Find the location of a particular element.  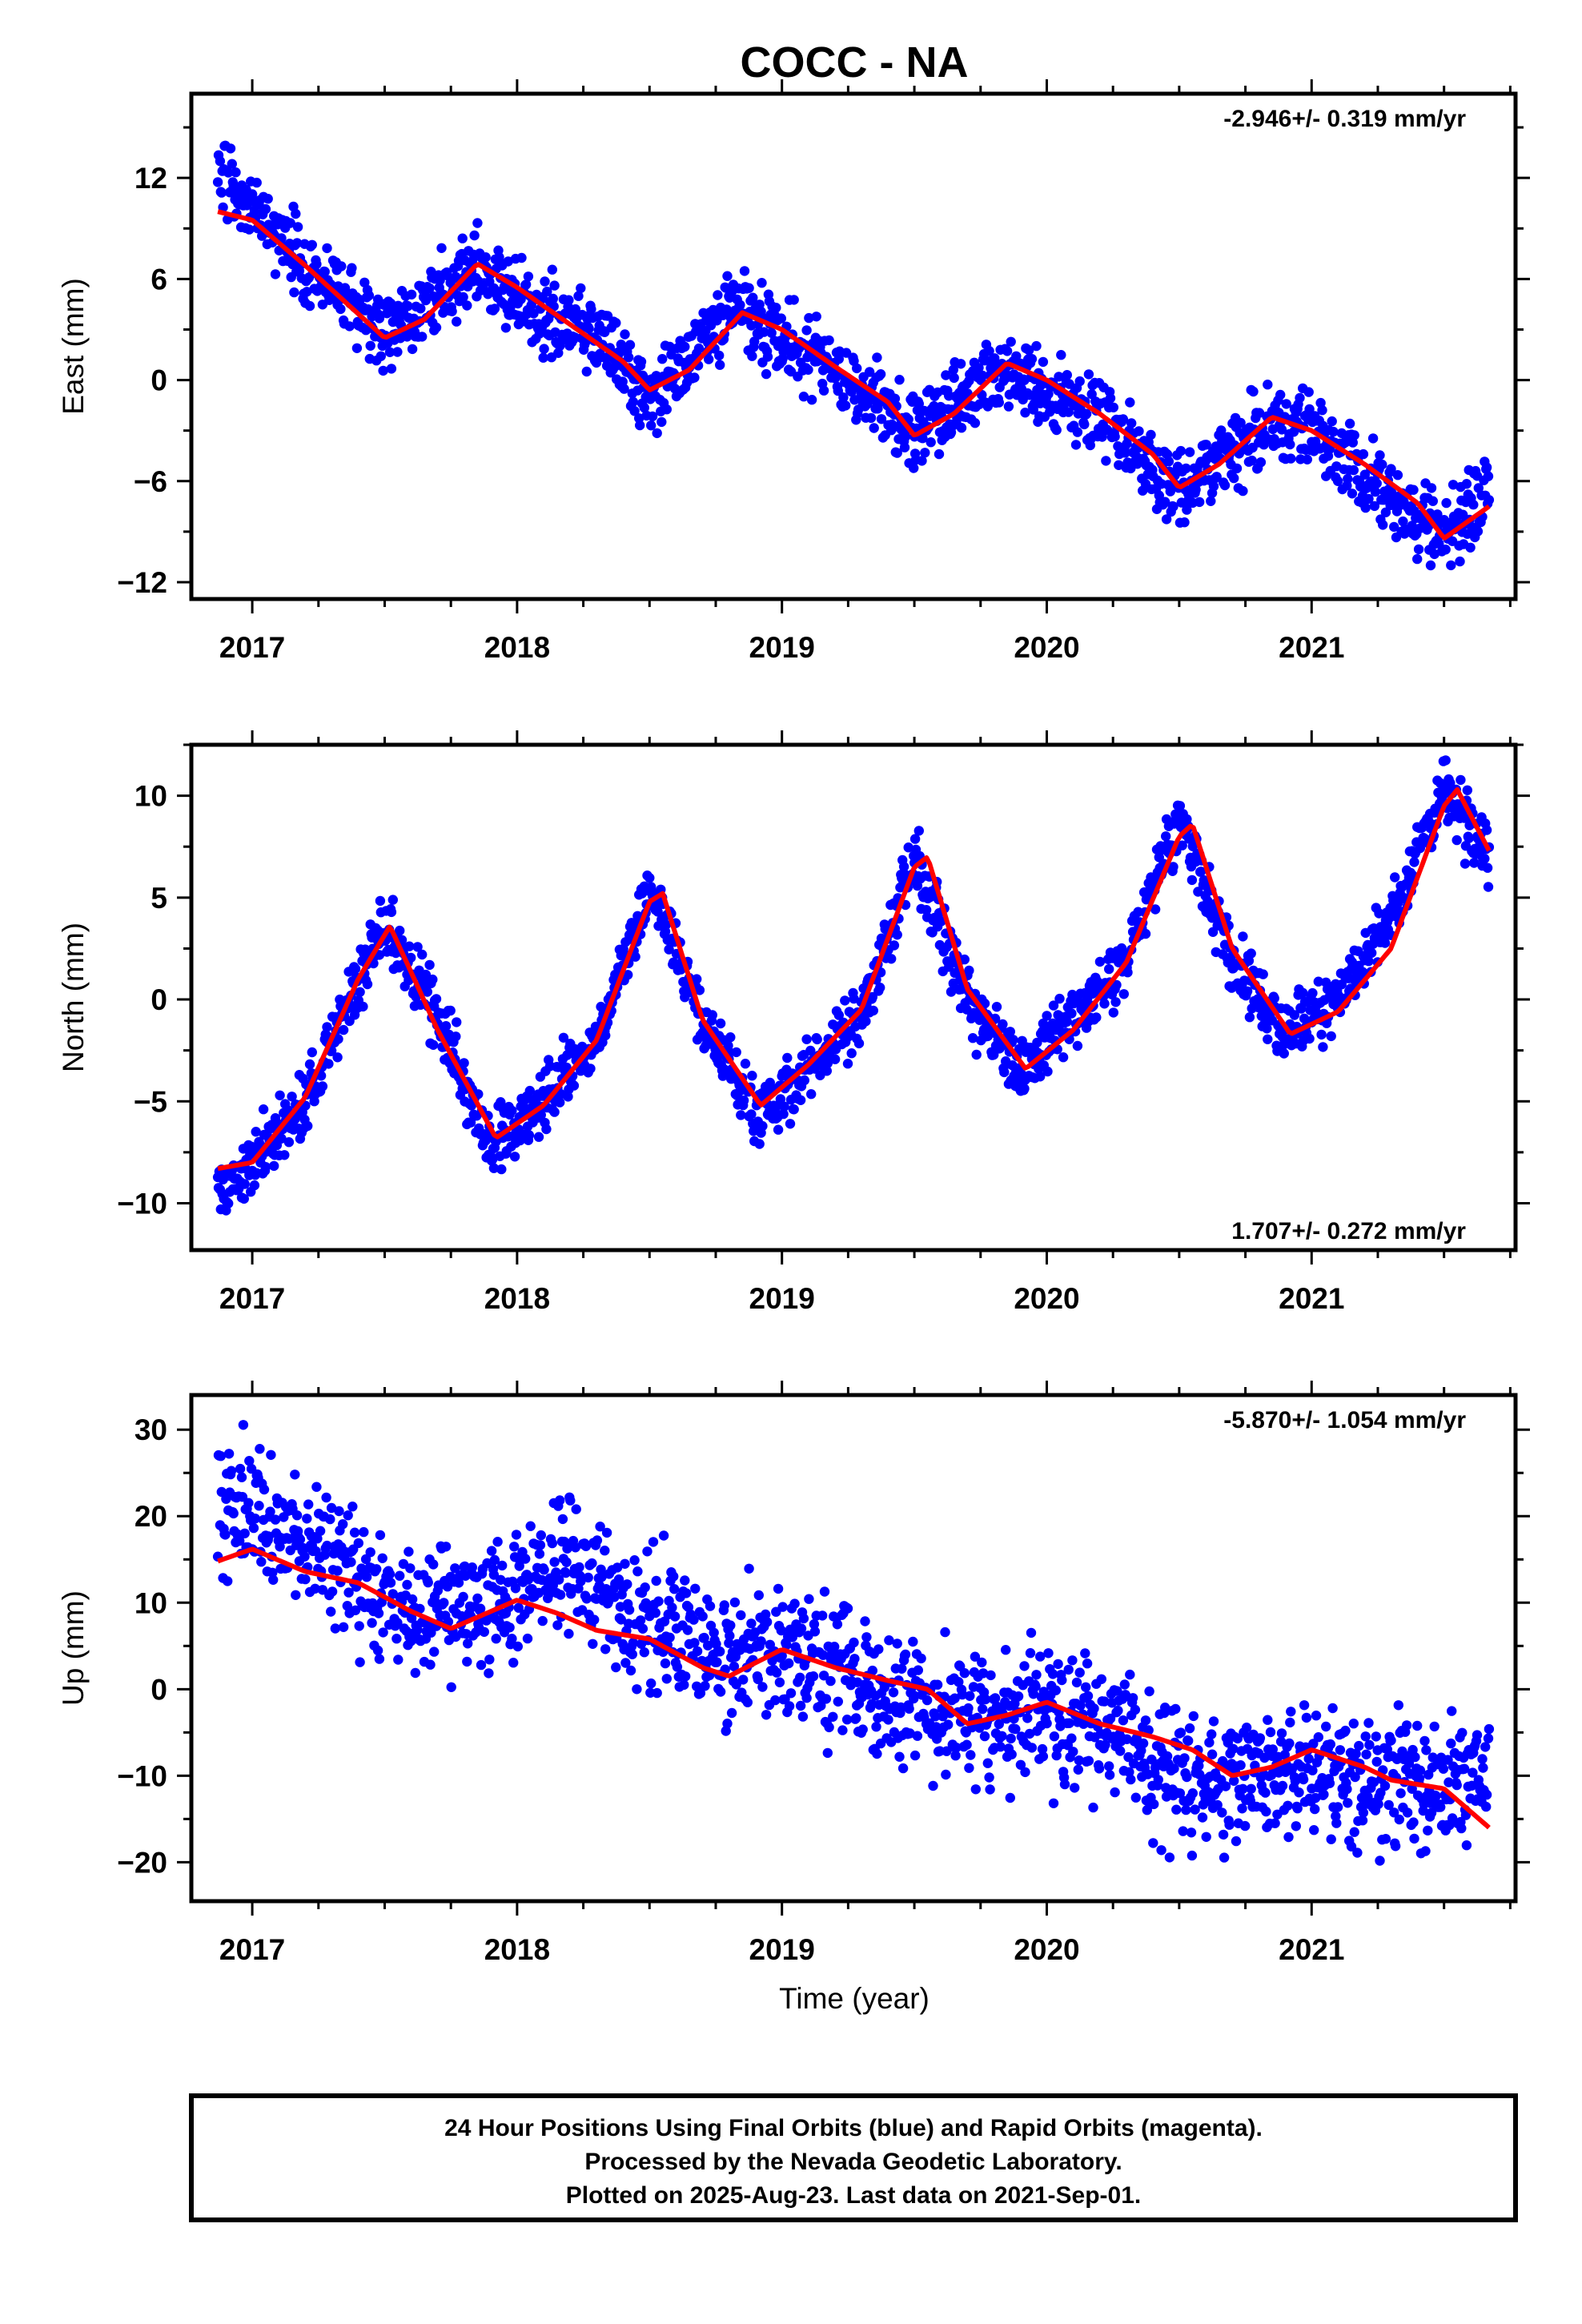

y-axis-label: North (mm) is located at coordinates (74, 998).